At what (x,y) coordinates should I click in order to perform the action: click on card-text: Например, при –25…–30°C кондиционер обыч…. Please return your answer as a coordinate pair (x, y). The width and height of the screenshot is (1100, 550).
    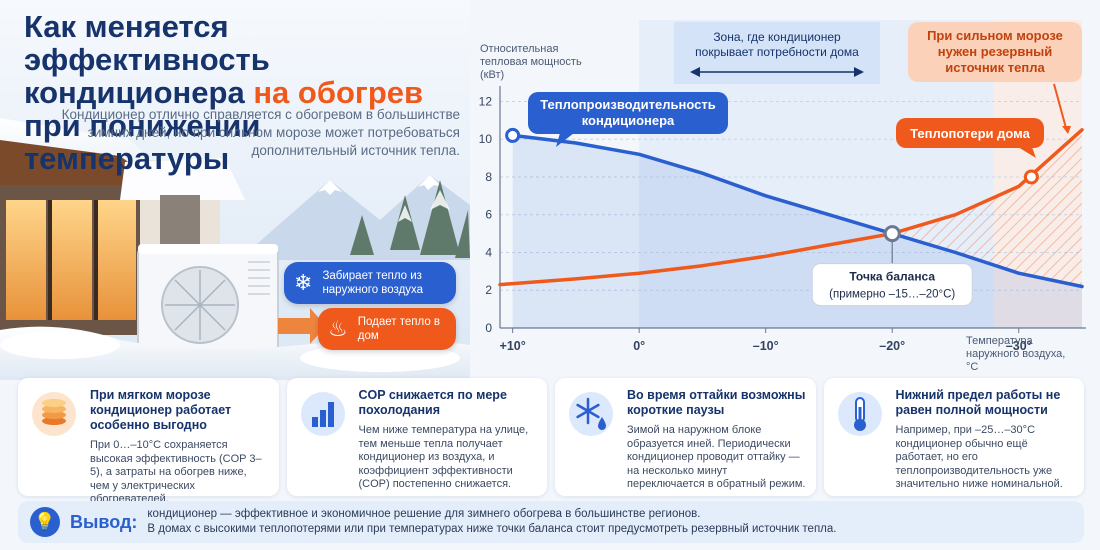
    Looking at the image, I should click on (979, 457).